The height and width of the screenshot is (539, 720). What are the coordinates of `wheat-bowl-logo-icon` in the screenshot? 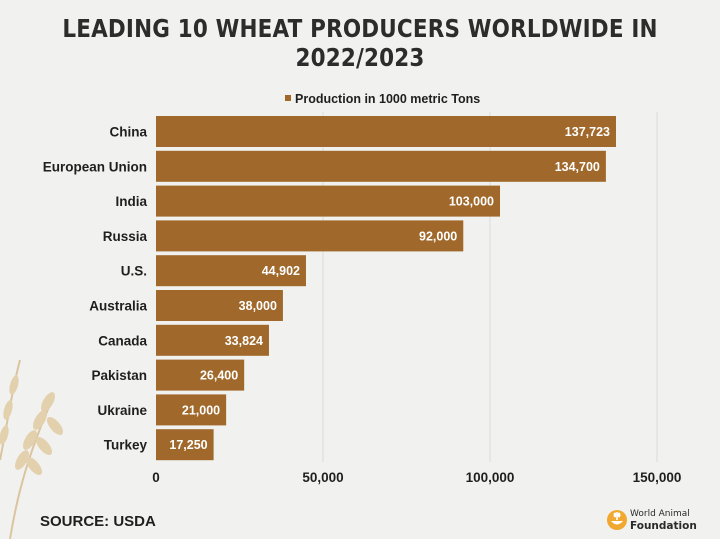 It's located at (617, 520).